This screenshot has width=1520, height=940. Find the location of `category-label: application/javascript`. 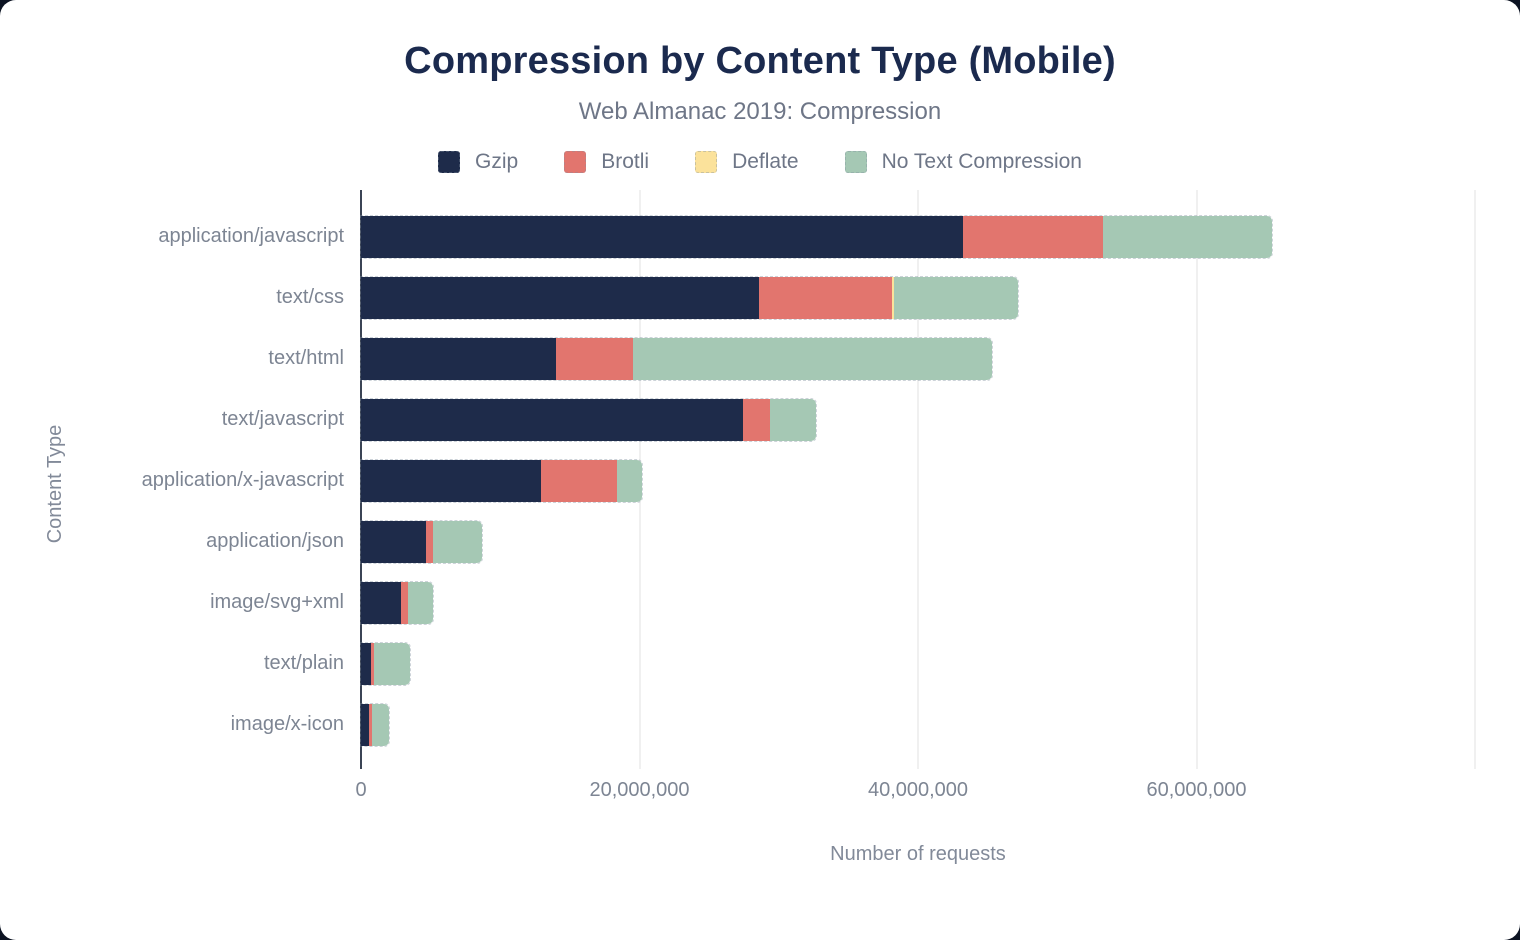

category-label: application/javascript is located at coordinates (251, 236).